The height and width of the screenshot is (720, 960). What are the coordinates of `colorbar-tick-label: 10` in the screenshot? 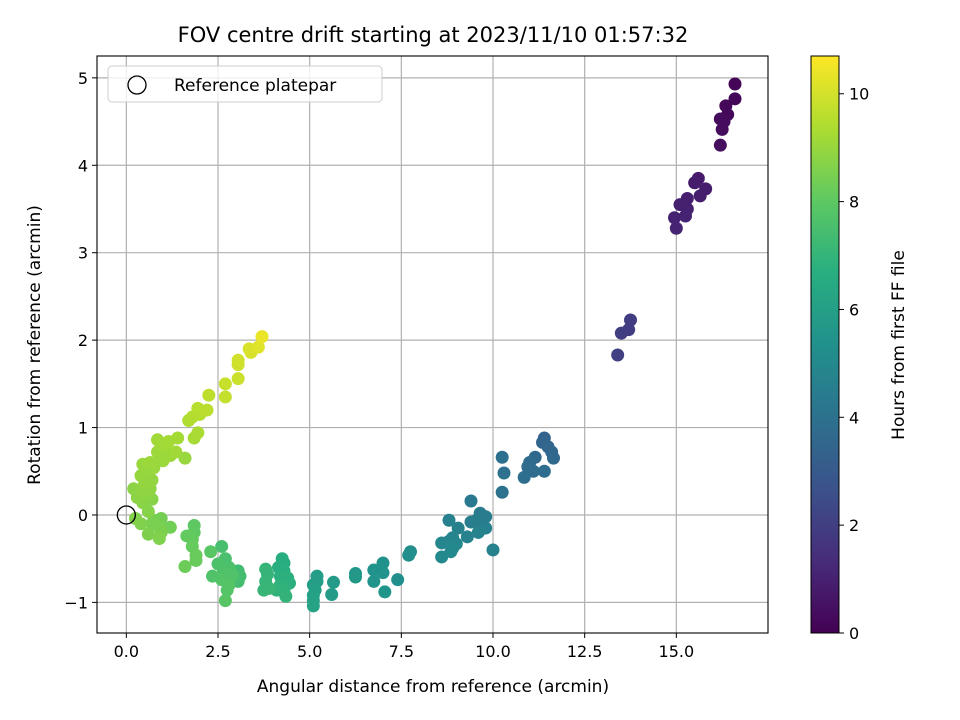 It's located at (859, 94).